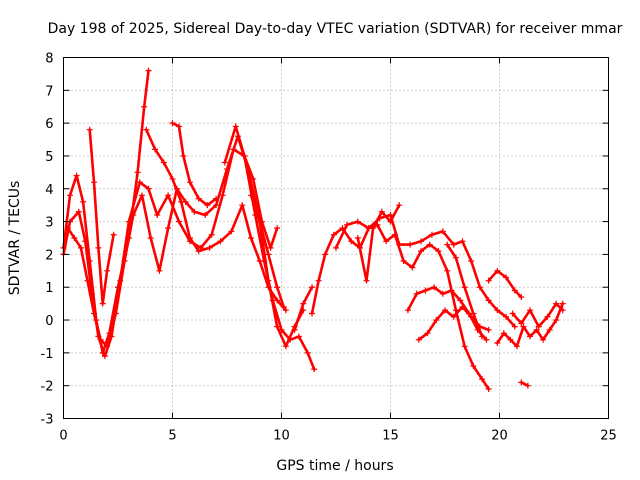  Describe the element at coordinates (49, 59) in the screenshot. I see `y-tick-label: 8` at that location.